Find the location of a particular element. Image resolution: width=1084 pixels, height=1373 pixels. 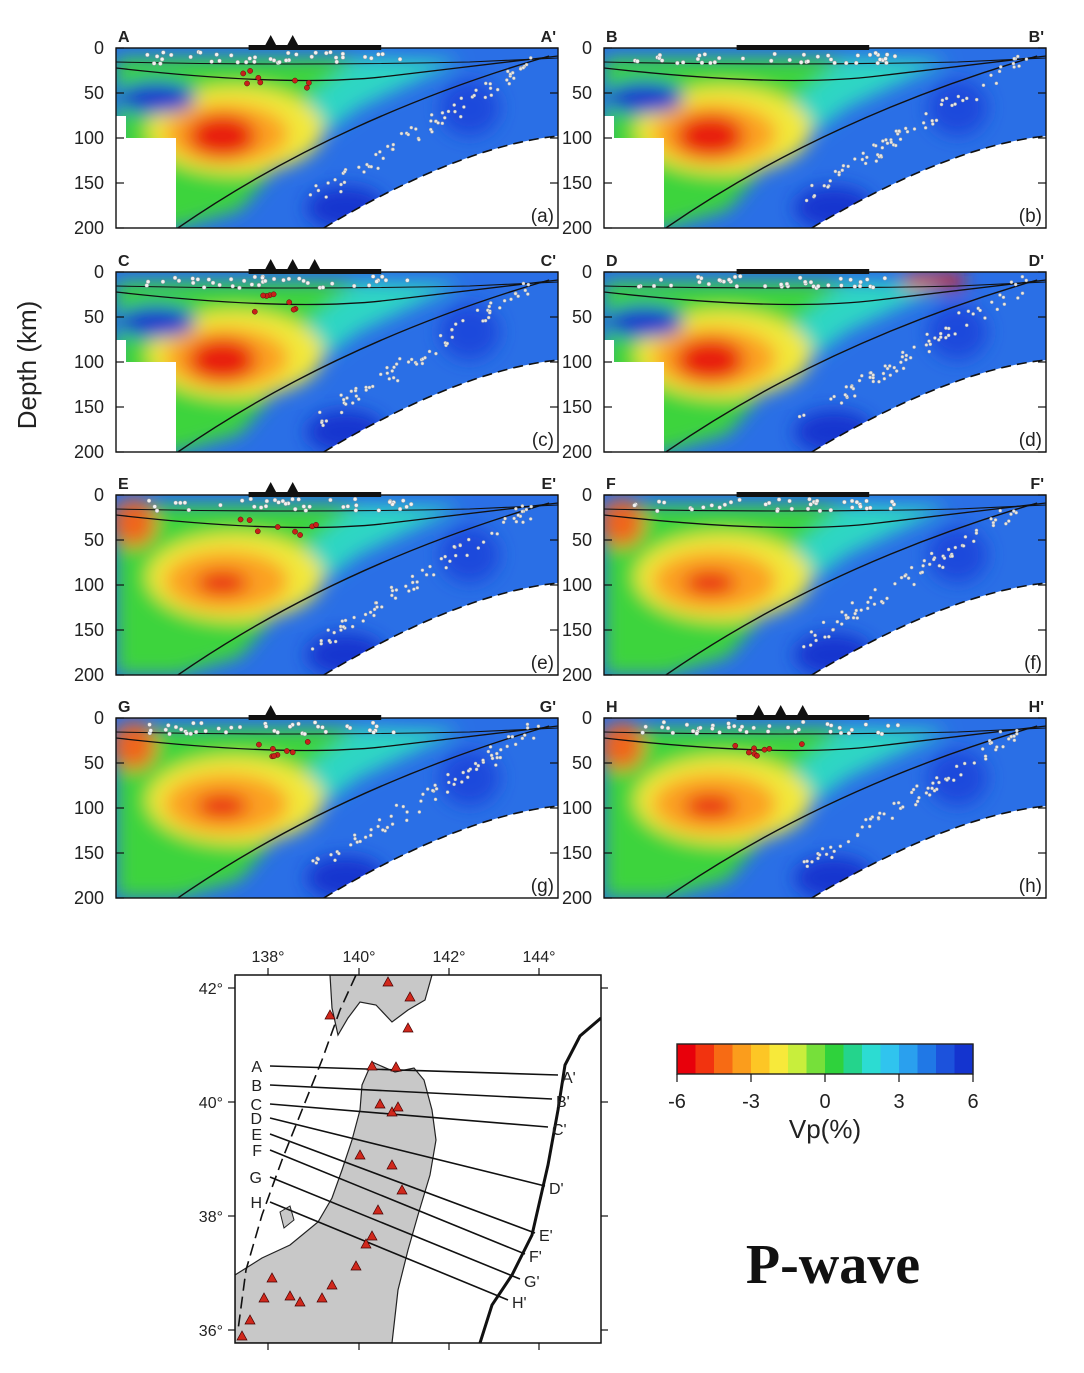

latitude-label: 36° is located at coordinates (211, 1331).